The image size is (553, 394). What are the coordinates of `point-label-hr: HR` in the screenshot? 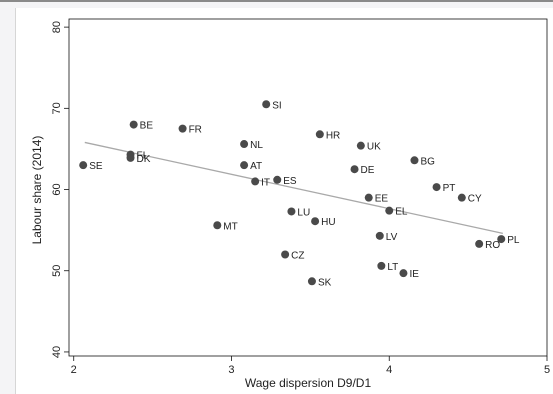 It's located at (333, 135).